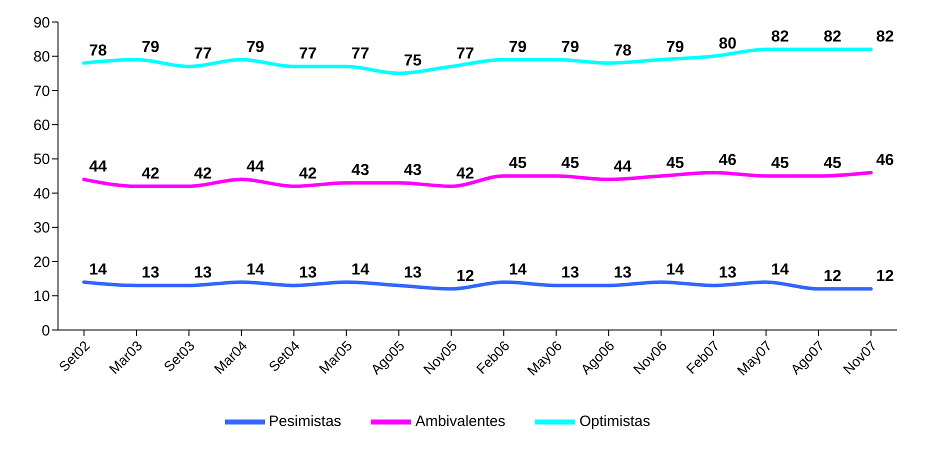 The width and height of the screenshot is (945, 454). I want to click on y-tick-label: 20, so click(41, 262).